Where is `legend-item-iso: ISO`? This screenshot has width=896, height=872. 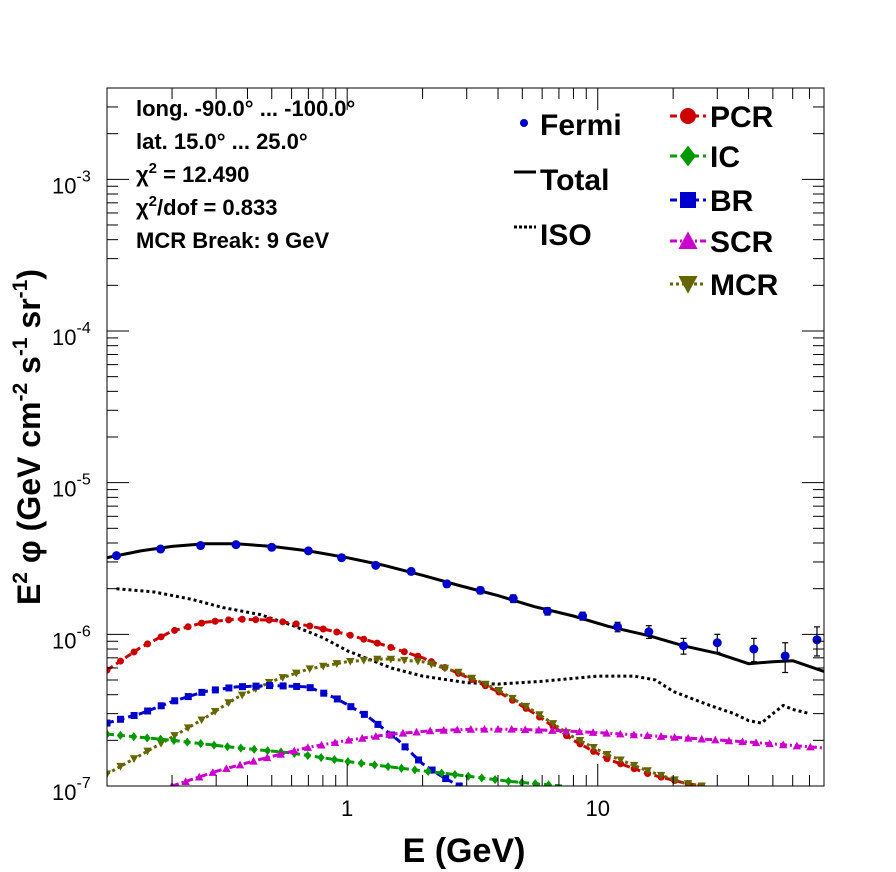 legend-item-iso: ISO is located at coordinates (553, 235).